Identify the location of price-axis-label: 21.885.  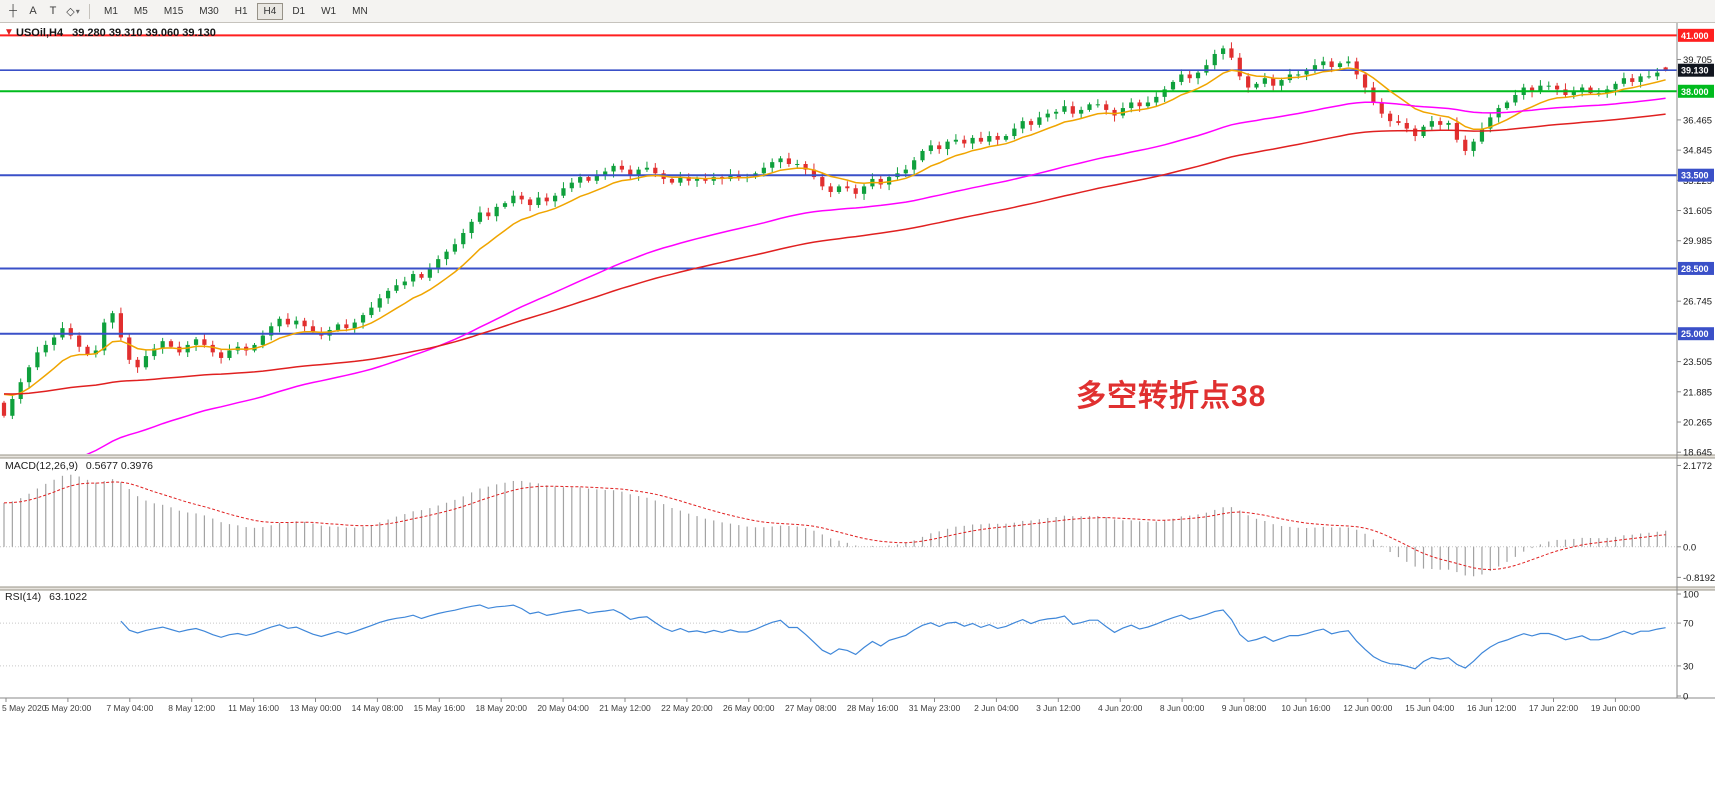
(1697, 392).